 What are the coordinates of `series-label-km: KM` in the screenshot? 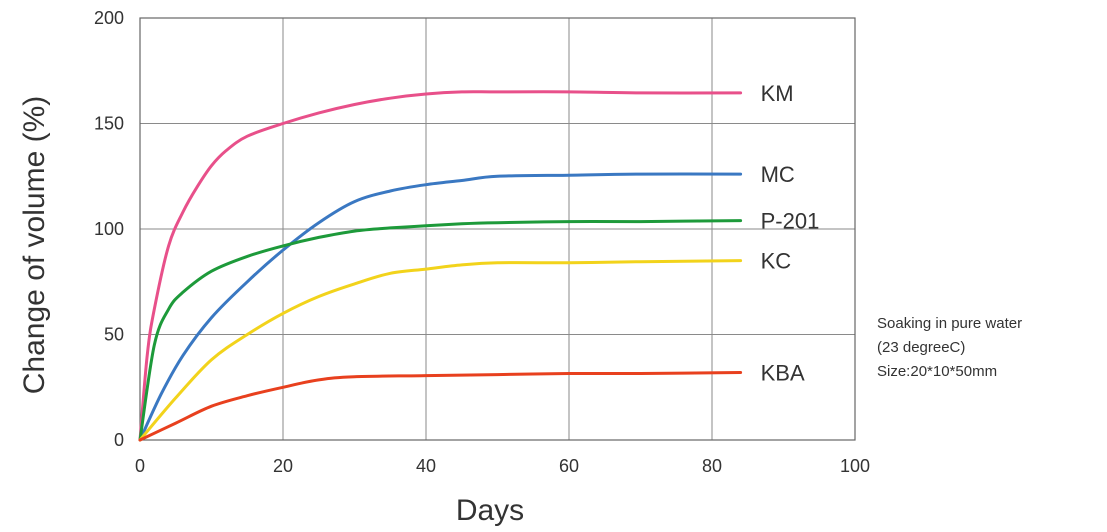 It's located at (777, 93).